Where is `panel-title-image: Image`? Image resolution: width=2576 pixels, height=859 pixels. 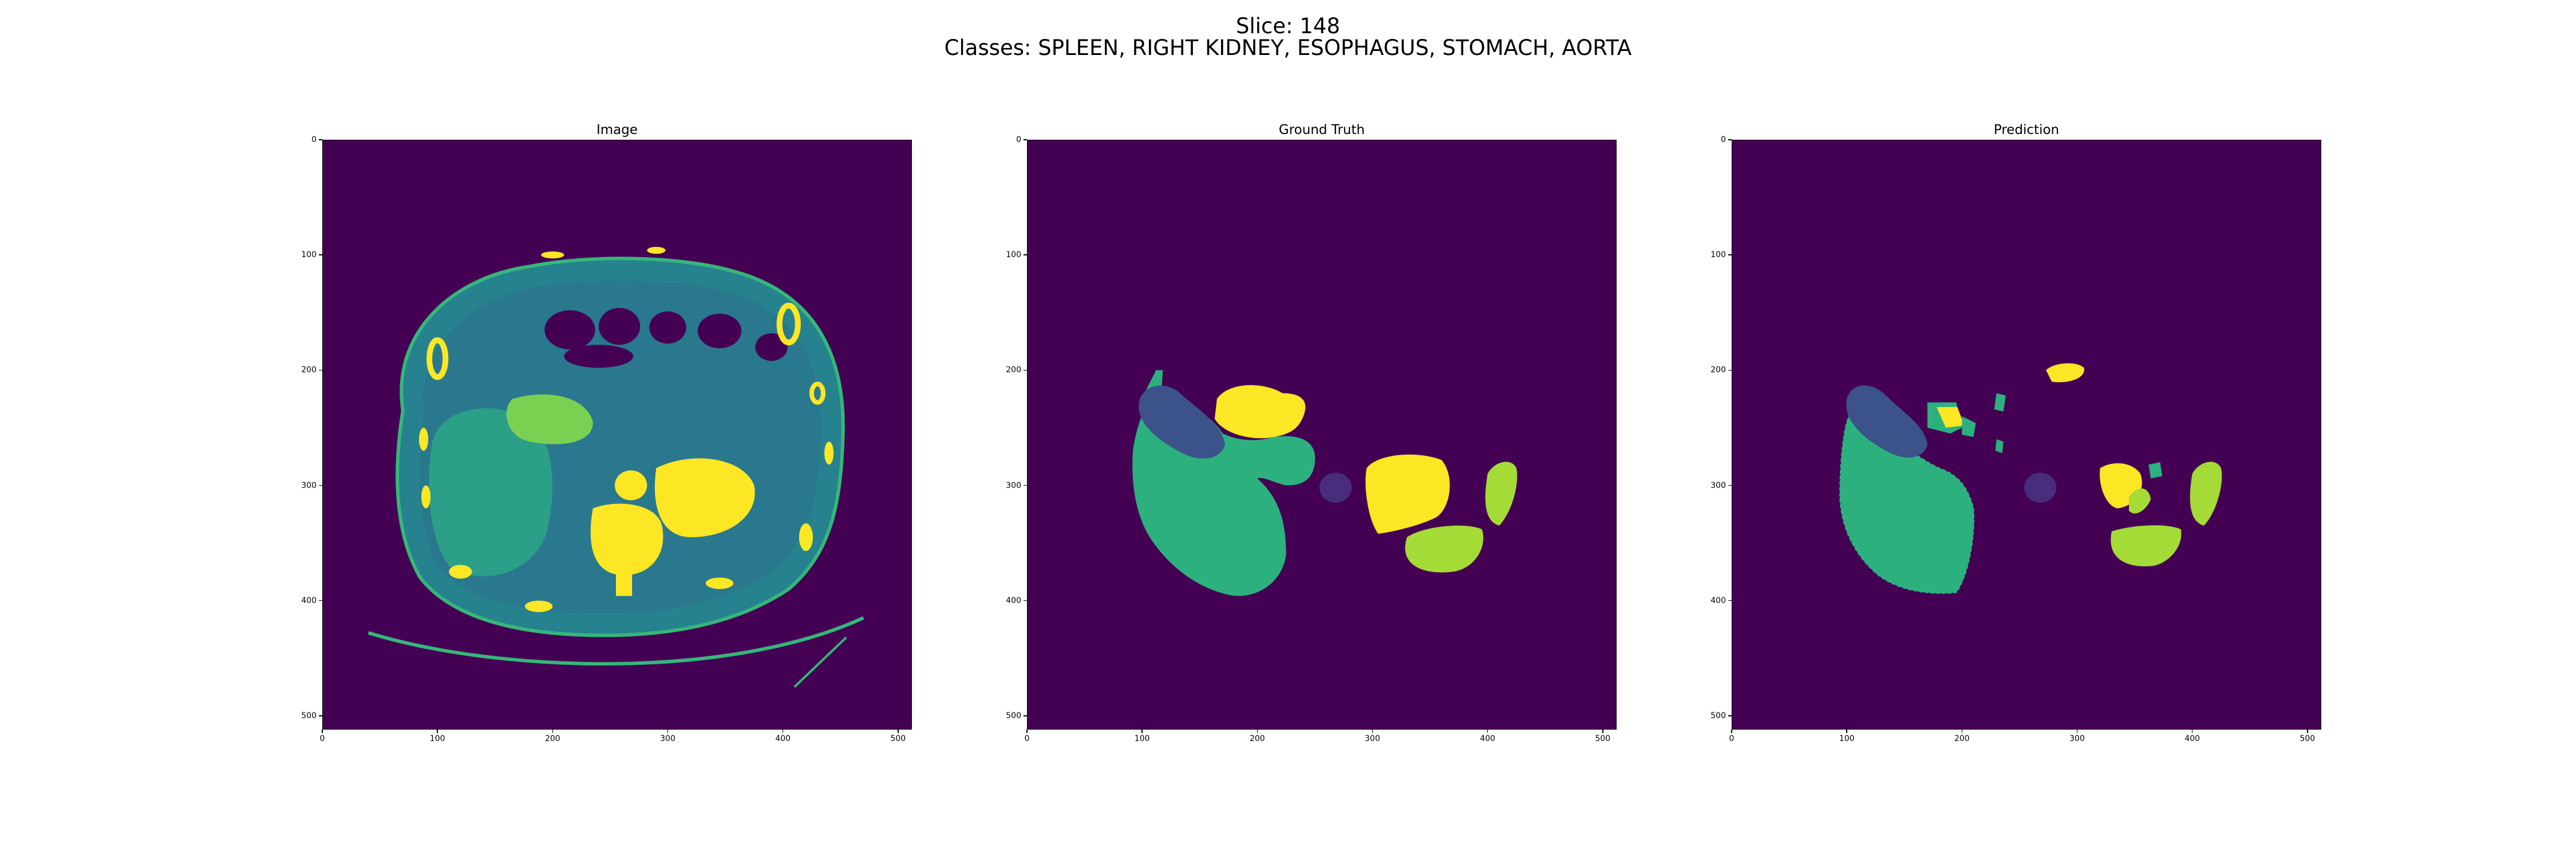
panel-title-image: Image is located at coordinates (617, 130).